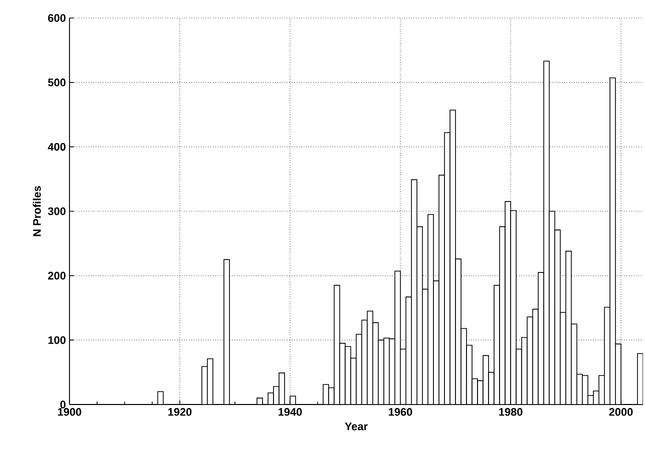  Describe the element at coordinates (180, 412) in the screenshot. I see `x-tick-label: 1920` at that location.